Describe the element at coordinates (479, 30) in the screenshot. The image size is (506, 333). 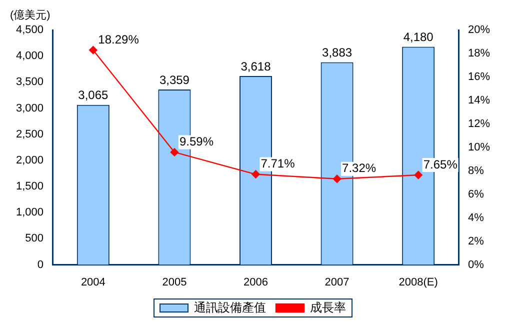
I see `y2-tick-label: 20%` at that location.